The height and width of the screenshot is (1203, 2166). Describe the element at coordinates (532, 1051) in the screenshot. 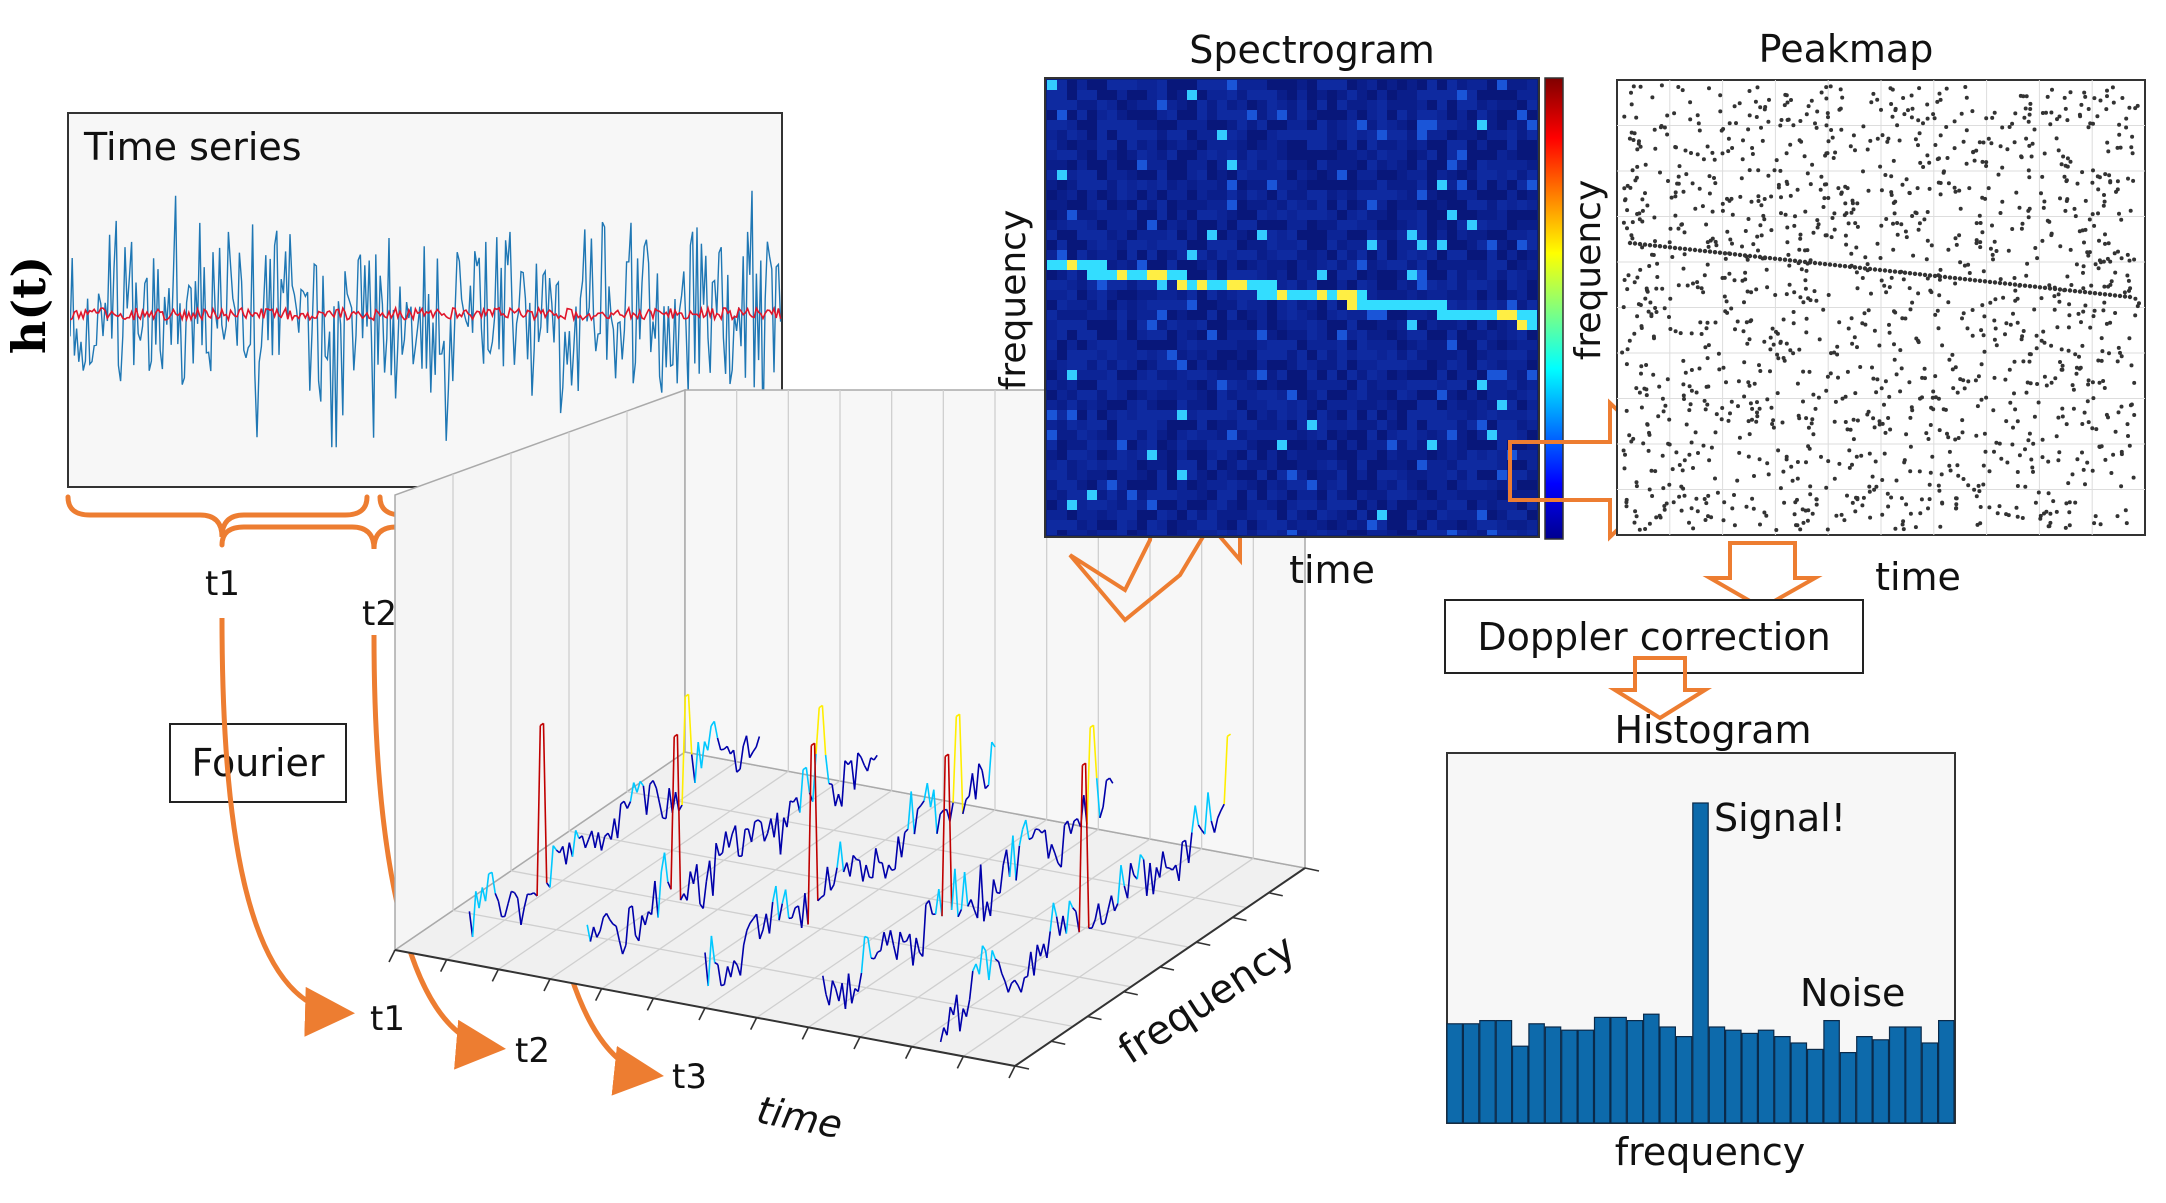

I see `waterfall-slice-t2: t2` at that location.